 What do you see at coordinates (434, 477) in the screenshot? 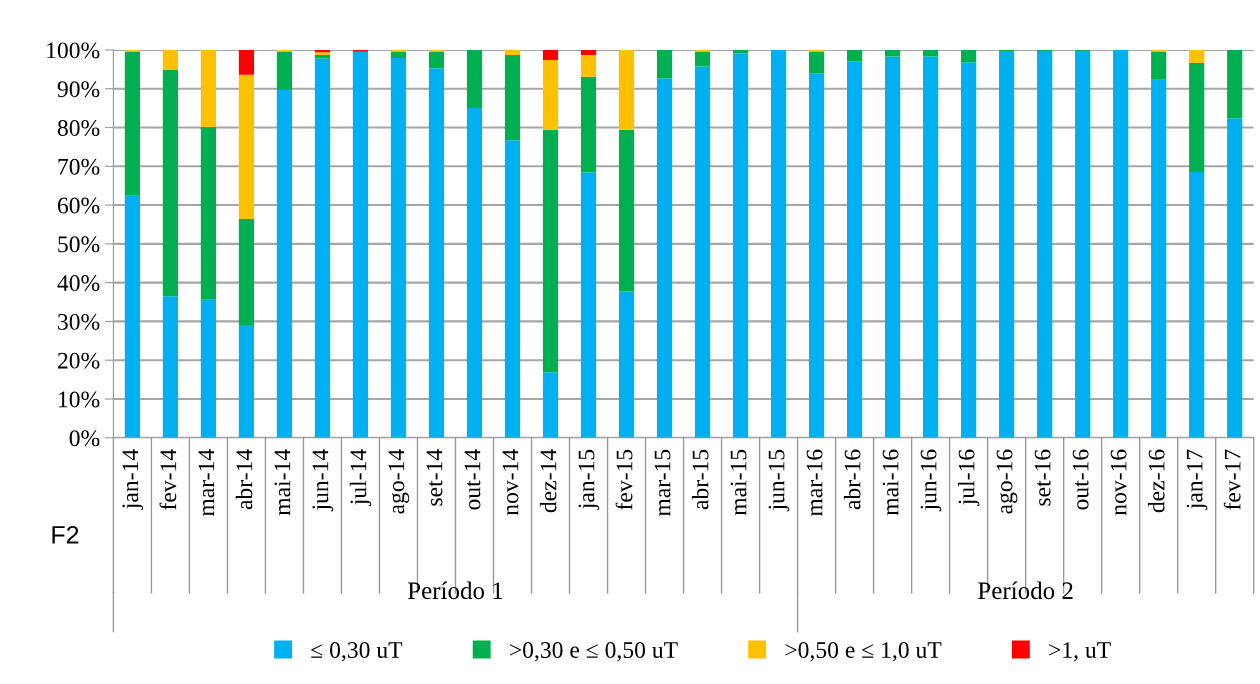
I see `x-tick-label: set-14` at bounding box center [434, 477].